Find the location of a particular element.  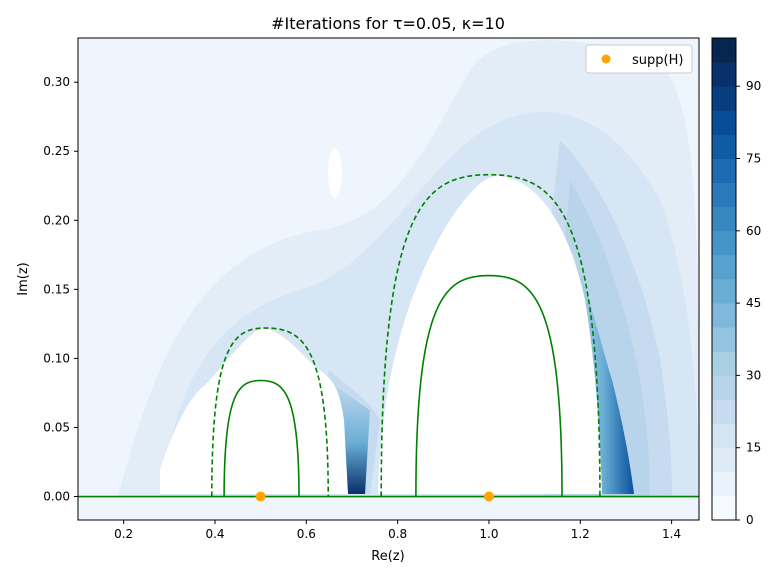

x-tick-label: 0.2 is located at coordinates (123, 534).